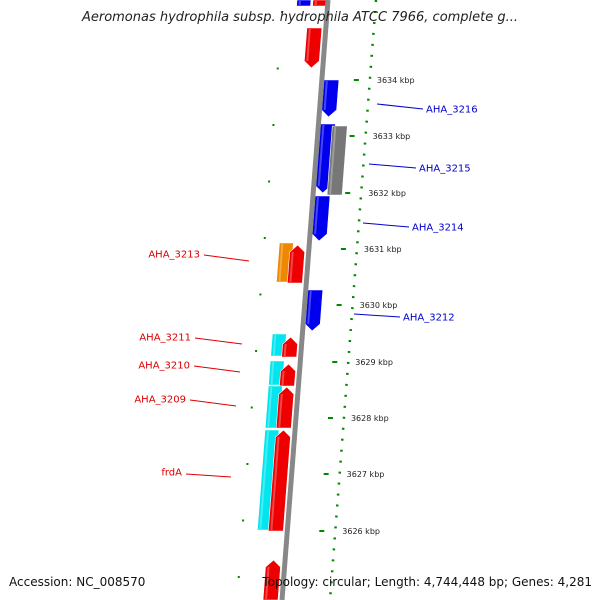 The width and height of the screenshot is (600, 600). What do you see at coordinates (289, 347) in the screenshot?
I see `gene-AHA_3211-red` at bounding box center [289, 347].